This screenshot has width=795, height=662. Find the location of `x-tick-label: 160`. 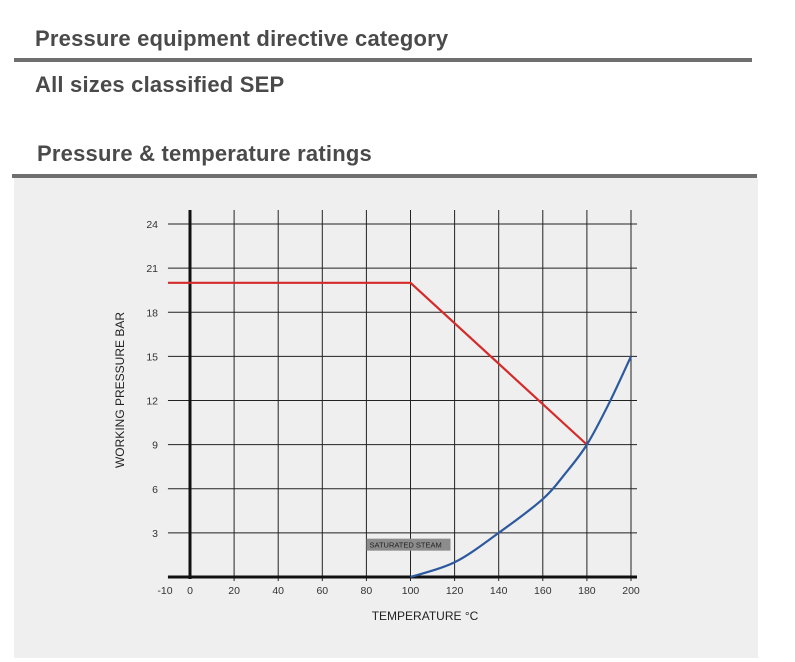

x-tick-label: 160 is located at coordinates (543, 591).